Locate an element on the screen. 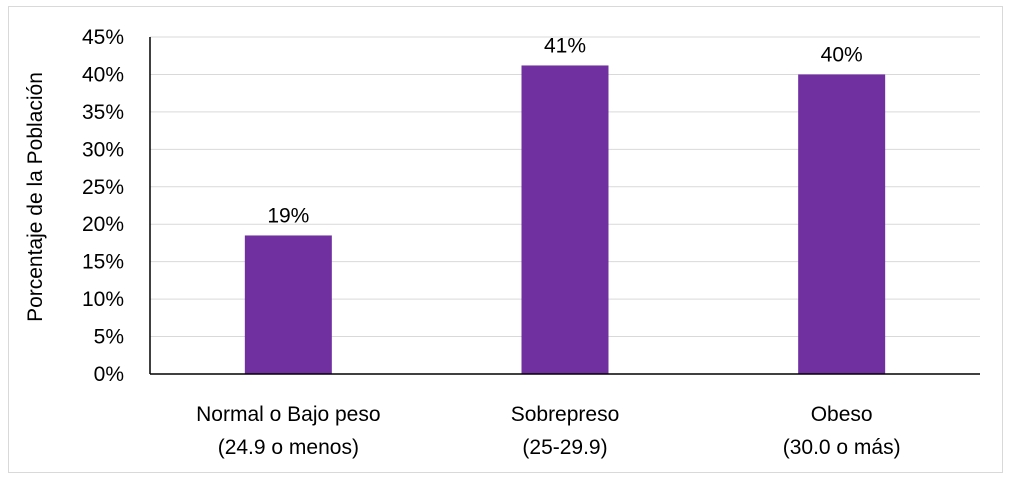  y-tick-label: 15% is located at coordinates (103, 262).